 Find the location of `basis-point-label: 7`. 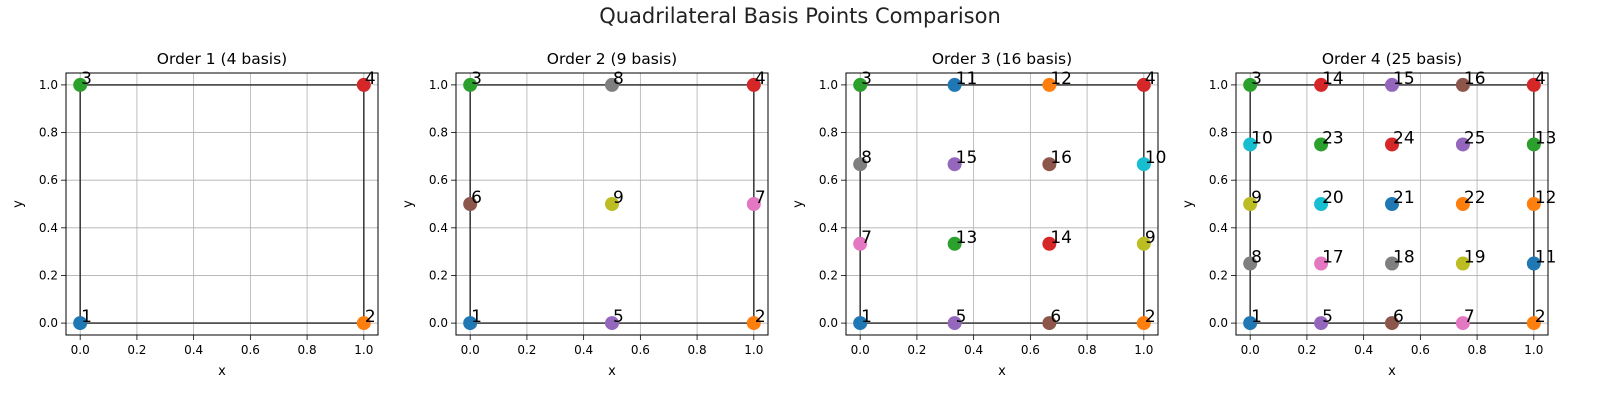

basis-point-label: 7 is located at coordinates (1469, 317).